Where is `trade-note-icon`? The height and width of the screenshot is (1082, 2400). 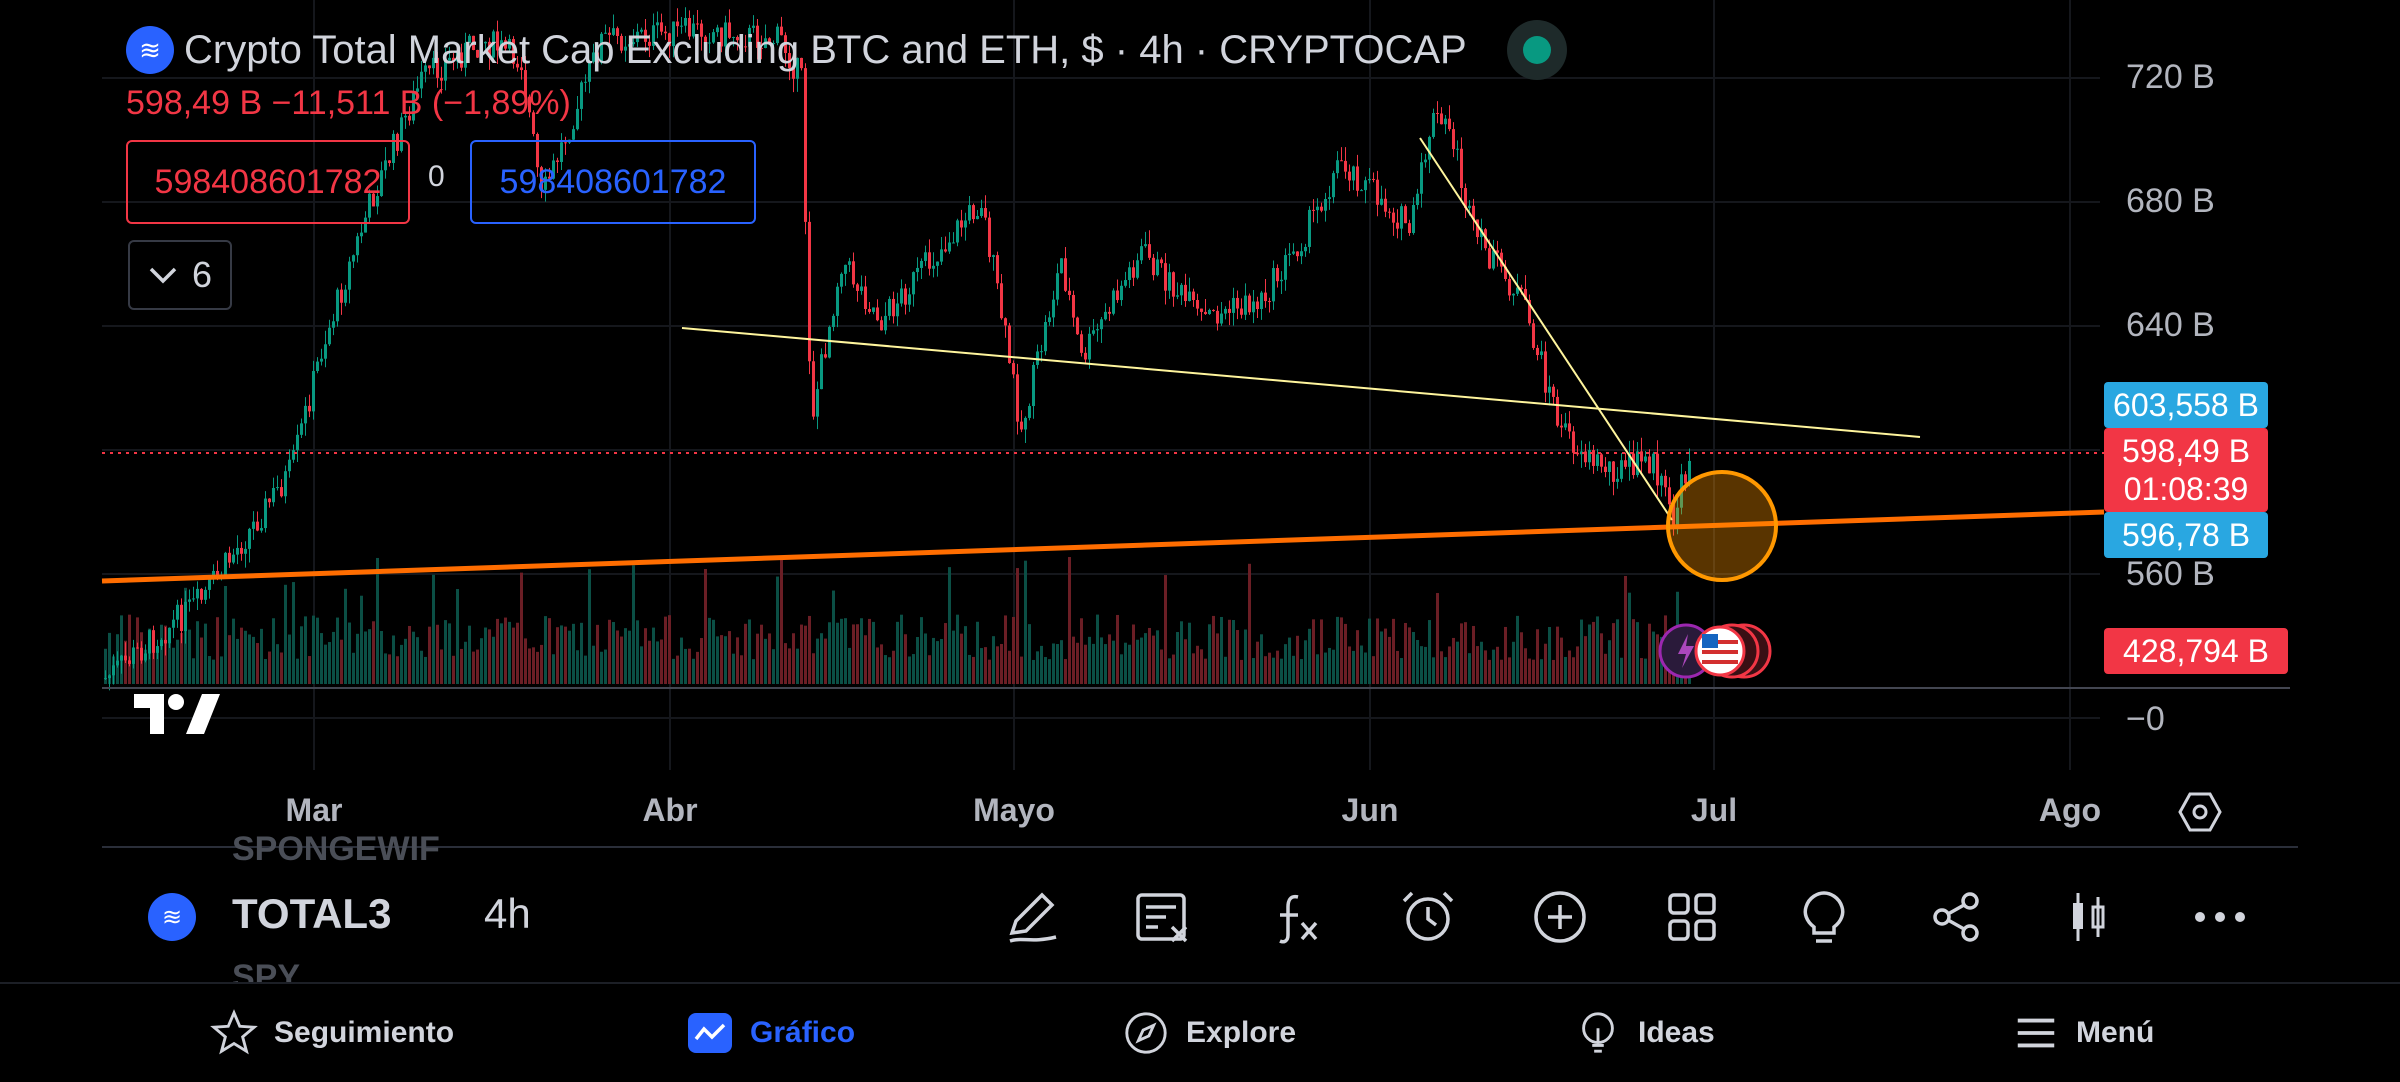 trade-note-icon is located at coordinates (1162, 917).